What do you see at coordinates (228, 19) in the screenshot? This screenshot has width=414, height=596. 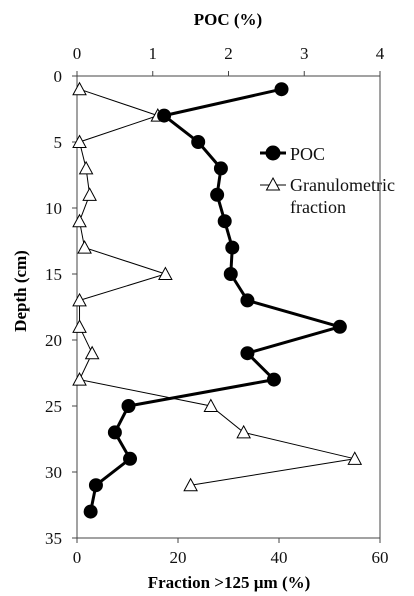 I see `top-axis-title: POC (%)` at bounding box center [228, 19].